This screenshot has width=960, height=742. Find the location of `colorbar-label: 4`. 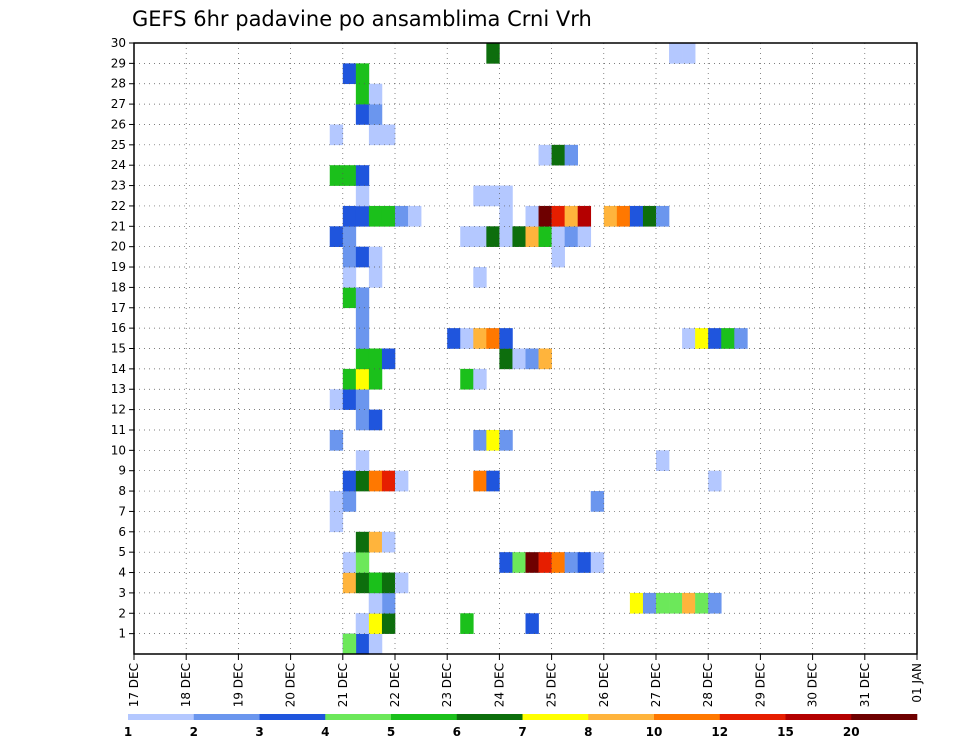

colorbar-label: 4 is located at coordinates (325, 732).